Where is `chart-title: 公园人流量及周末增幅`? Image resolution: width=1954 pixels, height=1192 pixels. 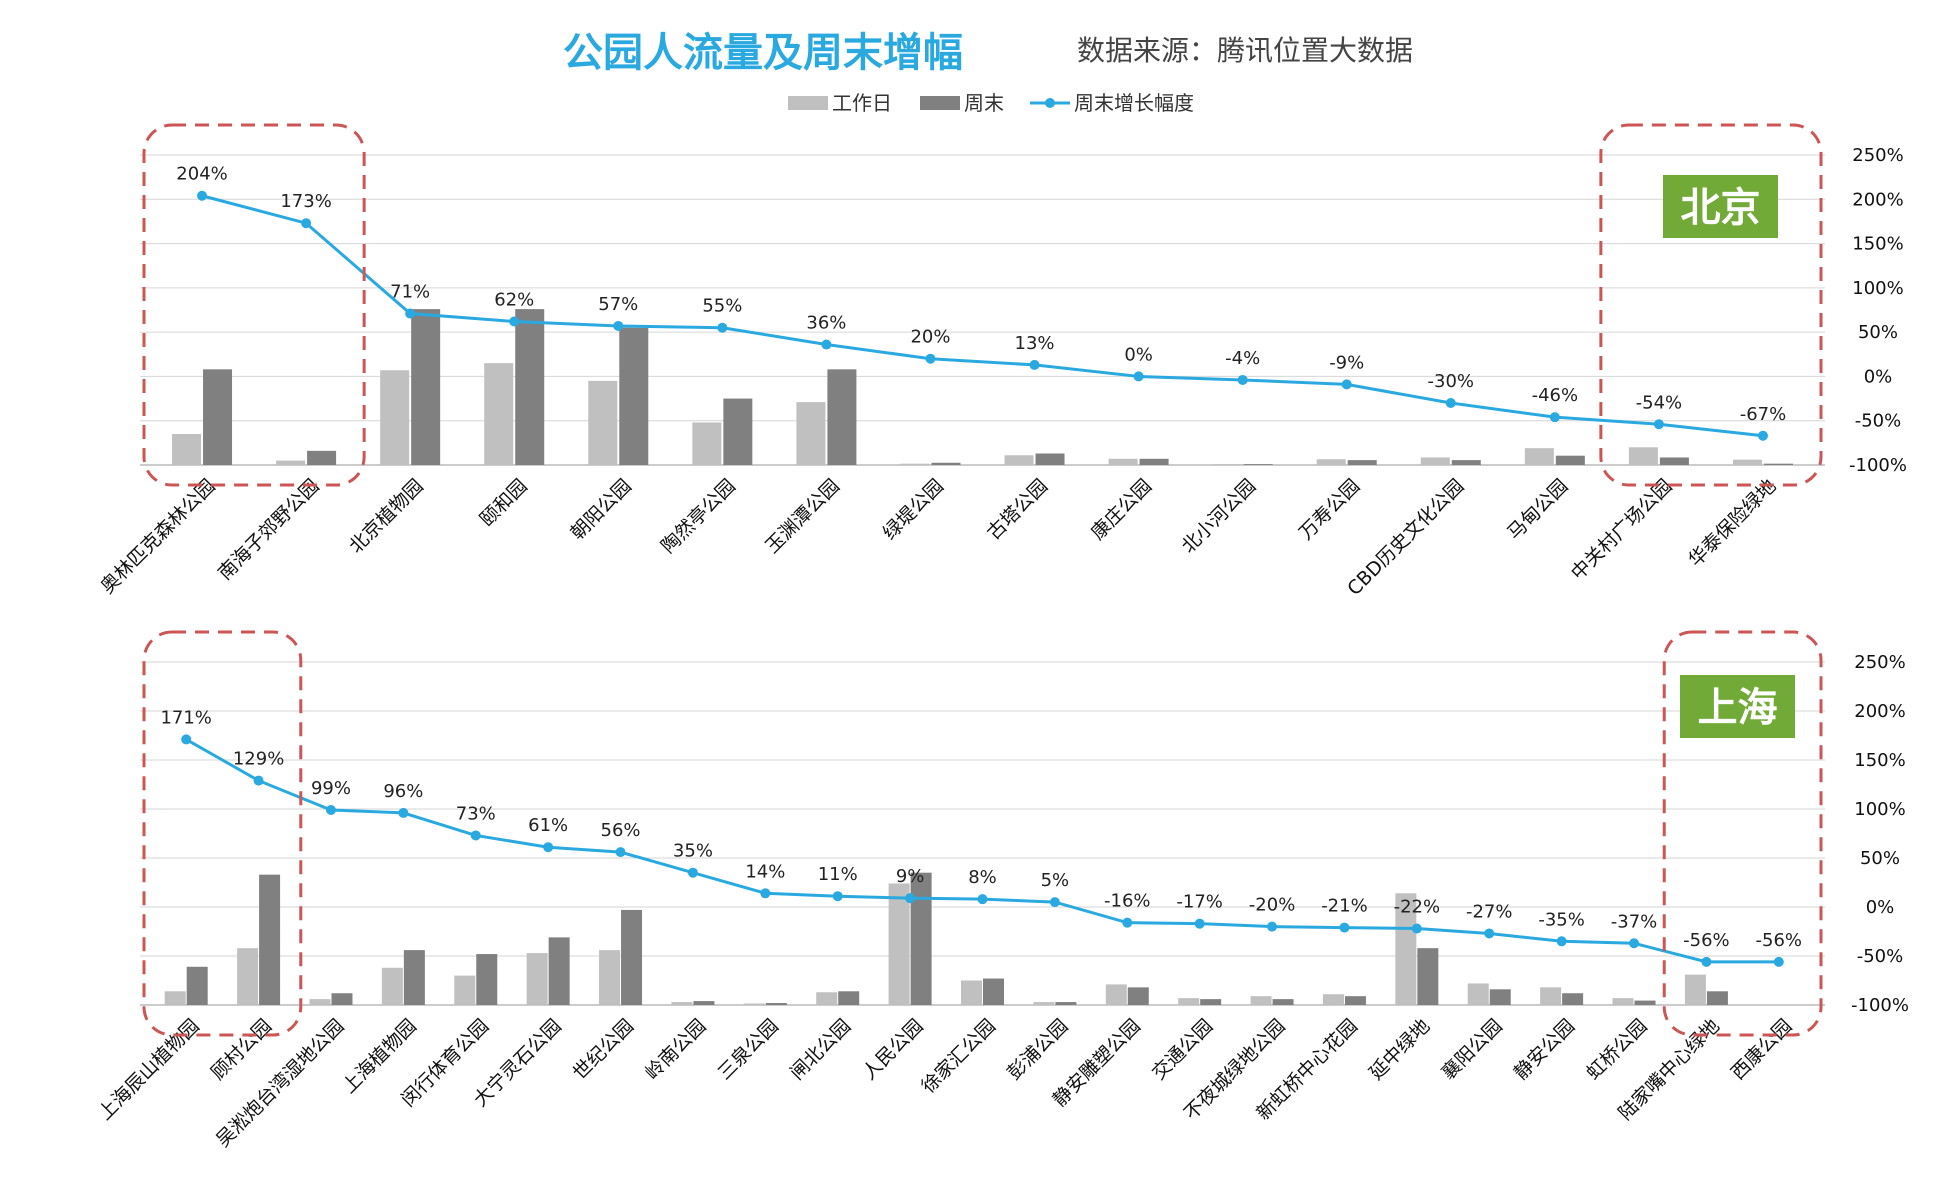
chart-title: 公园人流量及周末增幅 is located at coordinates (763, 53).